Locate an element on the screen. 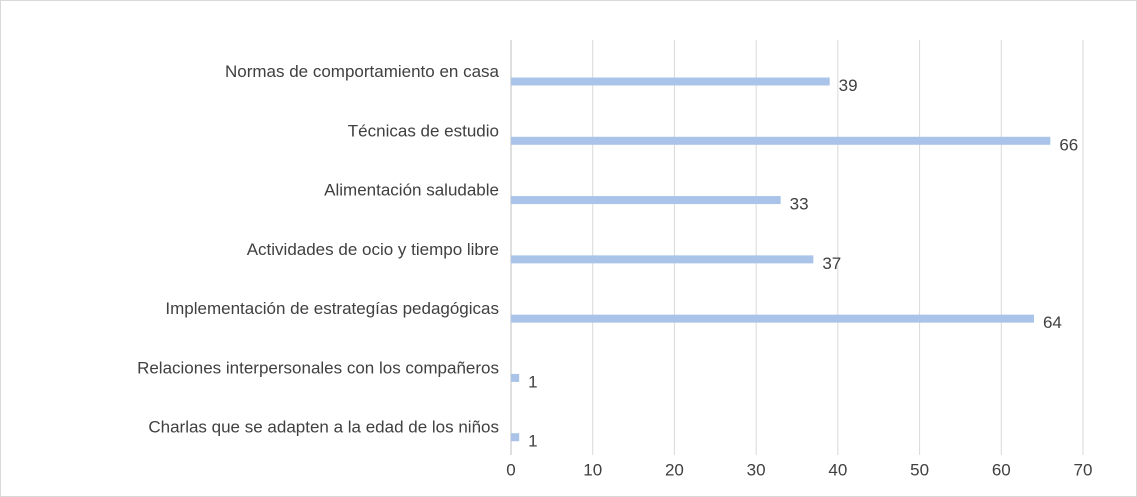 This screenshot has height=497, width=1137. x-tick-label: 40 is located at coordinates (837, 469).